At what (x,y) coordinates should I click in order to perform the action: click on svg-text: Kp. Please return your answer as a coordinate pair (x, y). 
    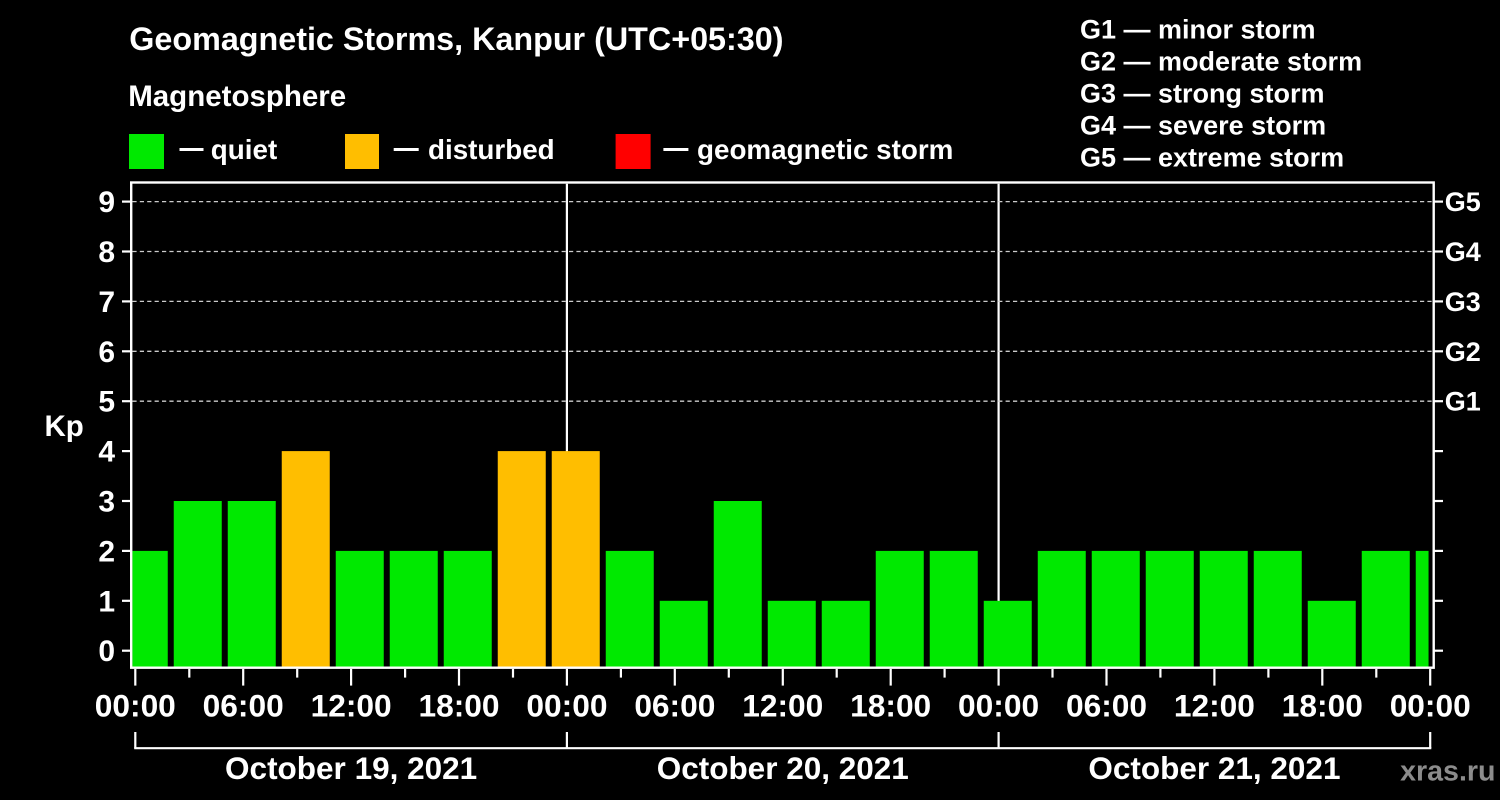
    Looking at the image, I should click on (64, 426).